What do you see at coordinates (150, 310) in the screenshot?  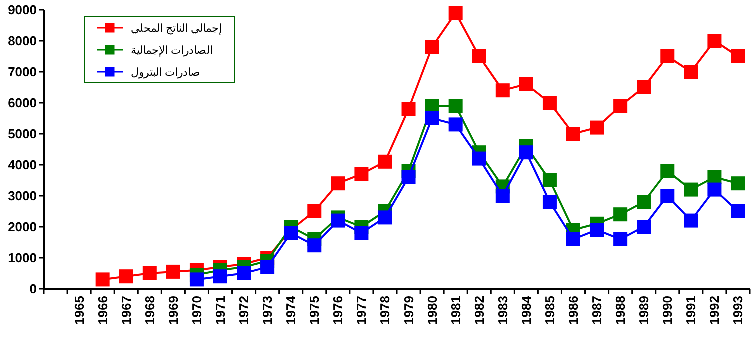 I see `x-tick-label: 1968` at bounding box center [150, 310].